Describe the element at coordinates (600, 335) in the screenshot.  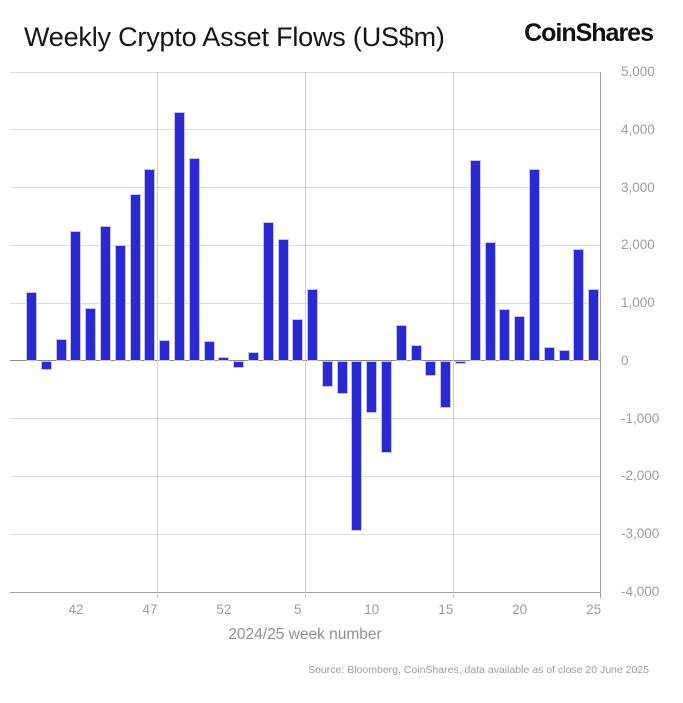
I see `right-axis-line` at that location.